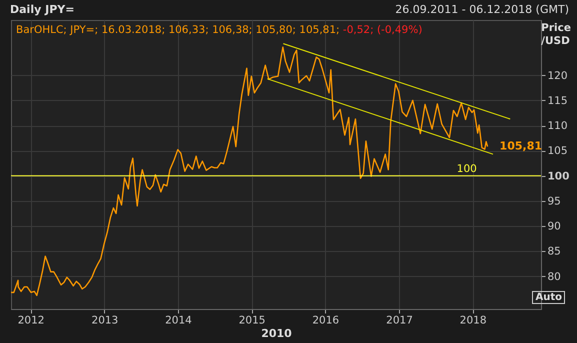 The height and width of the screenshot is (343, 577). Describe the element at coordinates (558, 76) in the screenshot. I see `y-tick-label: 120` at that location.